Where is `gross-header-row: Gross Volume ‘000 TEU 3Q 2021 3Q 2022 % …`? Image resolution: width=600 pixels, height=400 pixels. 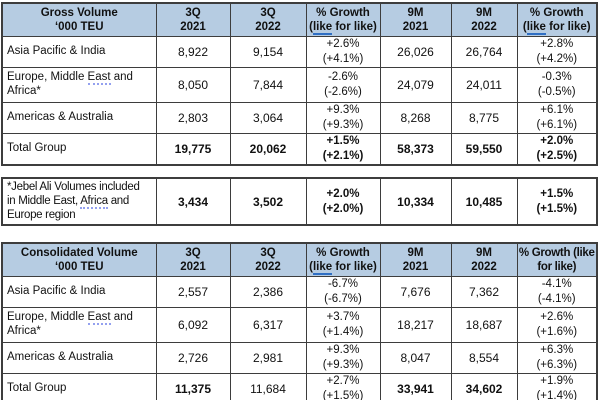
gross-header-row: Gross Volume ‘000 TEU 3Q 2021 3Q 2022 % … is located at coordinates (299, 20).